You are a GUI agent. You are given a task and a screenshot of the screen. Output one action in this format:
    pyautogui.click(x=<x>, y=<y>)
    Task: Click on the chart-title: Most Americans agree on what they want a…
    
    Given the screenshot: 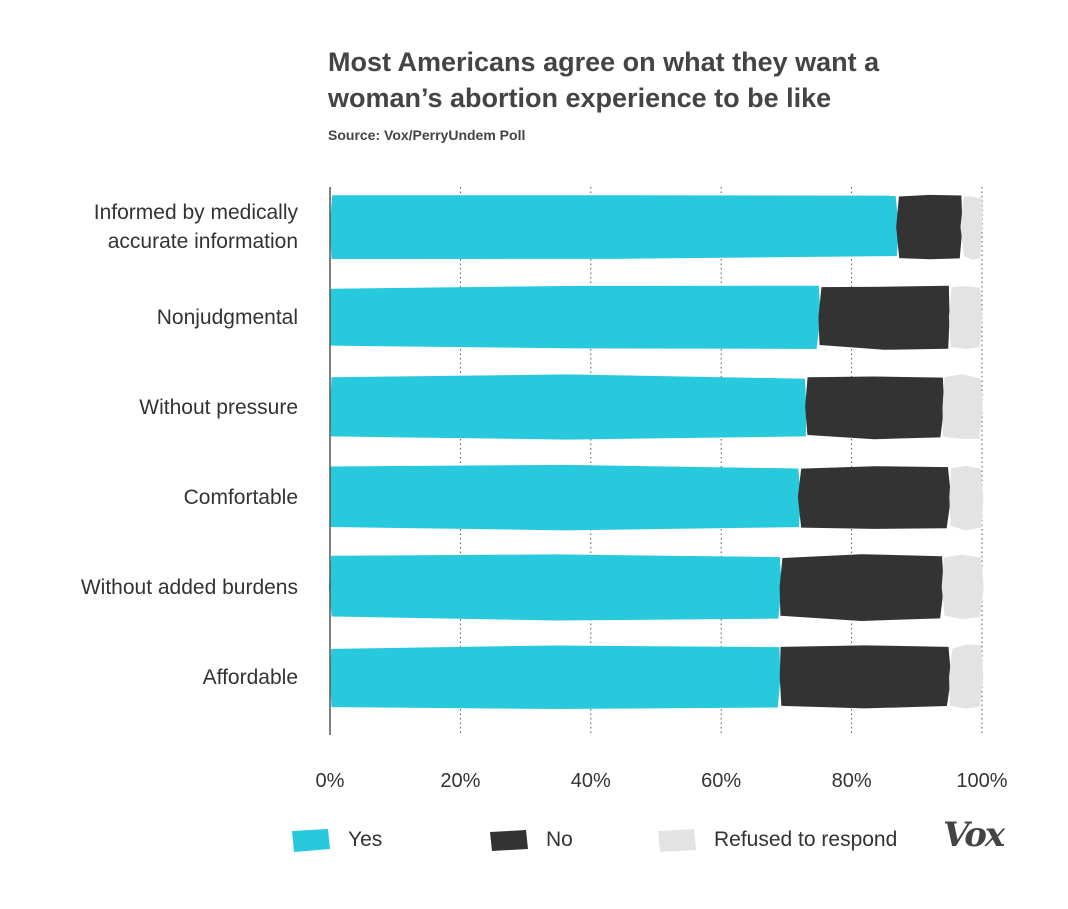 What is the action you would take?
    pyautogui.click(x=604, y=80)
    